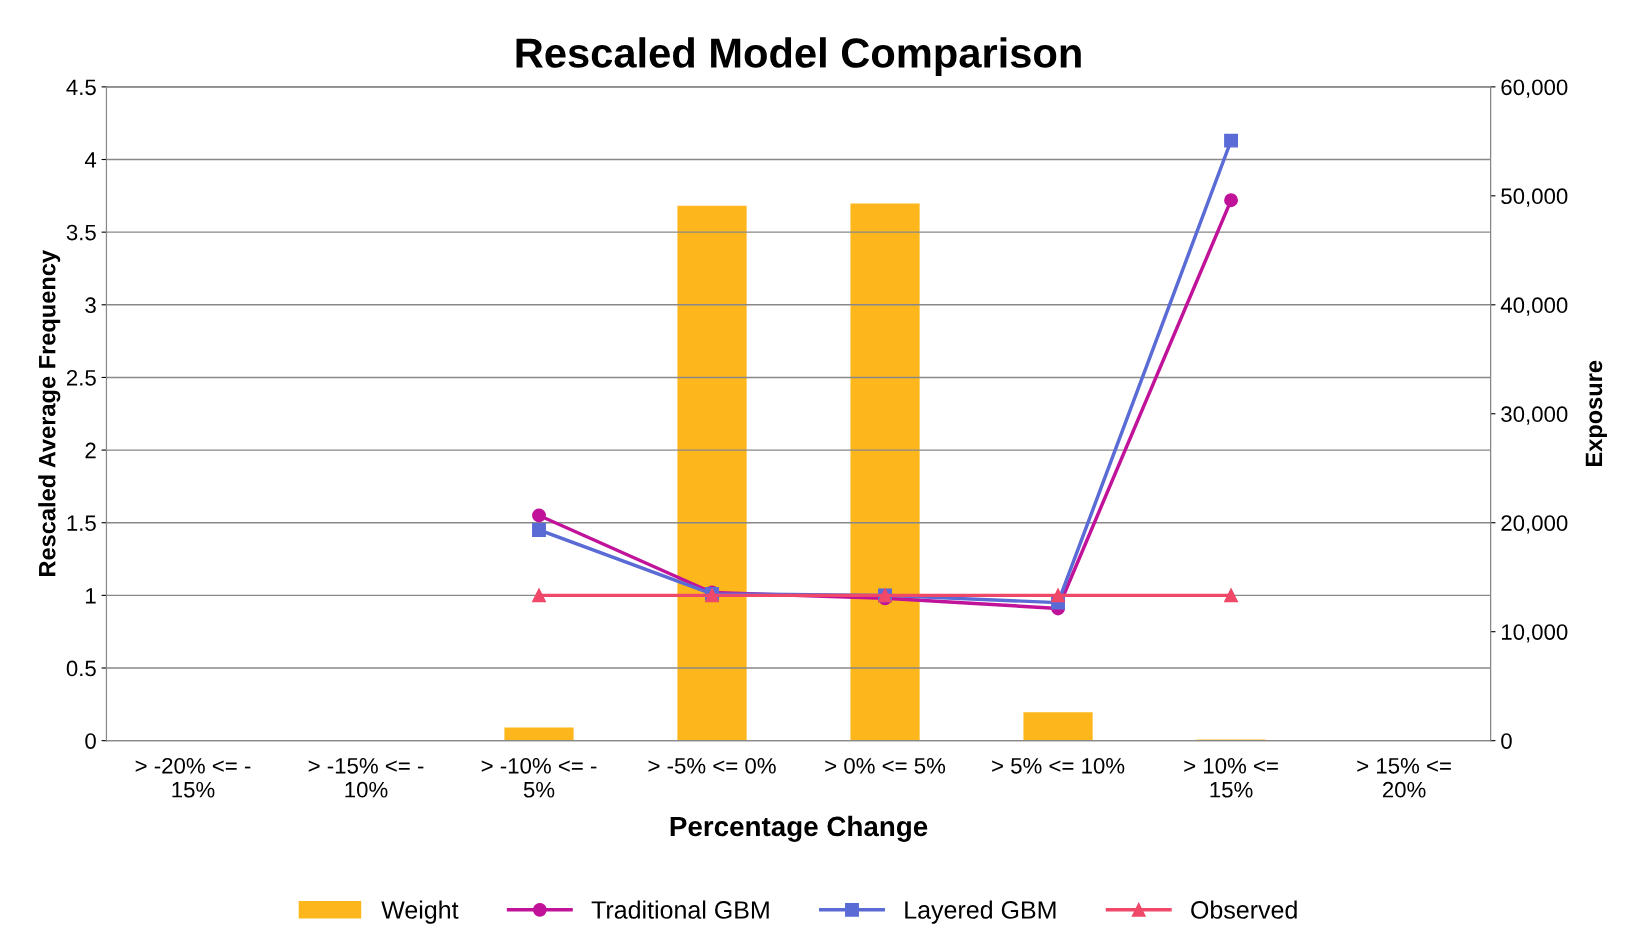  I want to click on y-tick-label: 2.5, so click(81, 377).